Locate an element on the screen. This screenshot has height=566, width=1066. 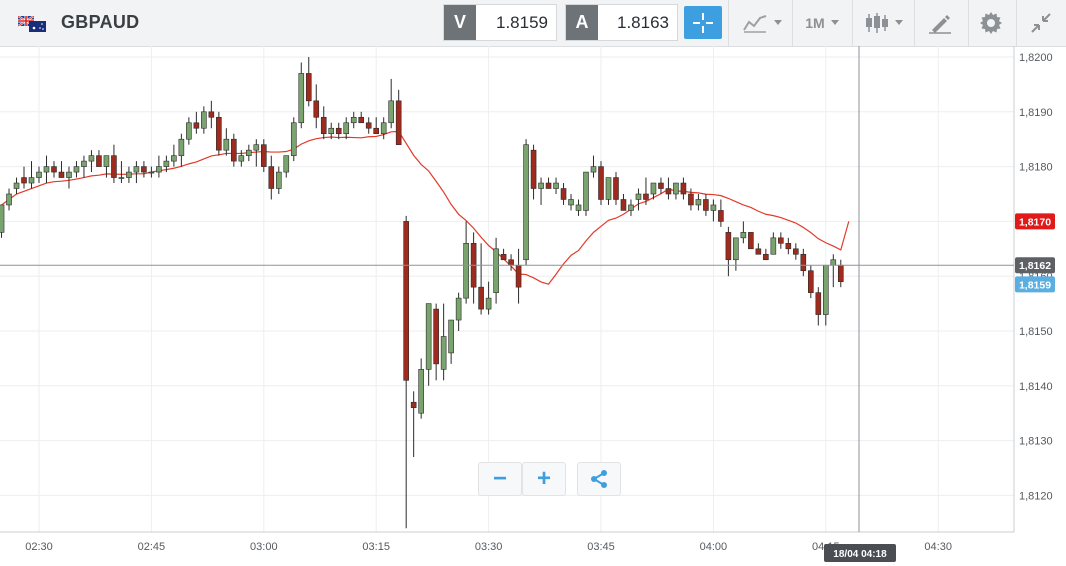
buy-price-button: A 1.8163 is located at coordinates (621, 22).